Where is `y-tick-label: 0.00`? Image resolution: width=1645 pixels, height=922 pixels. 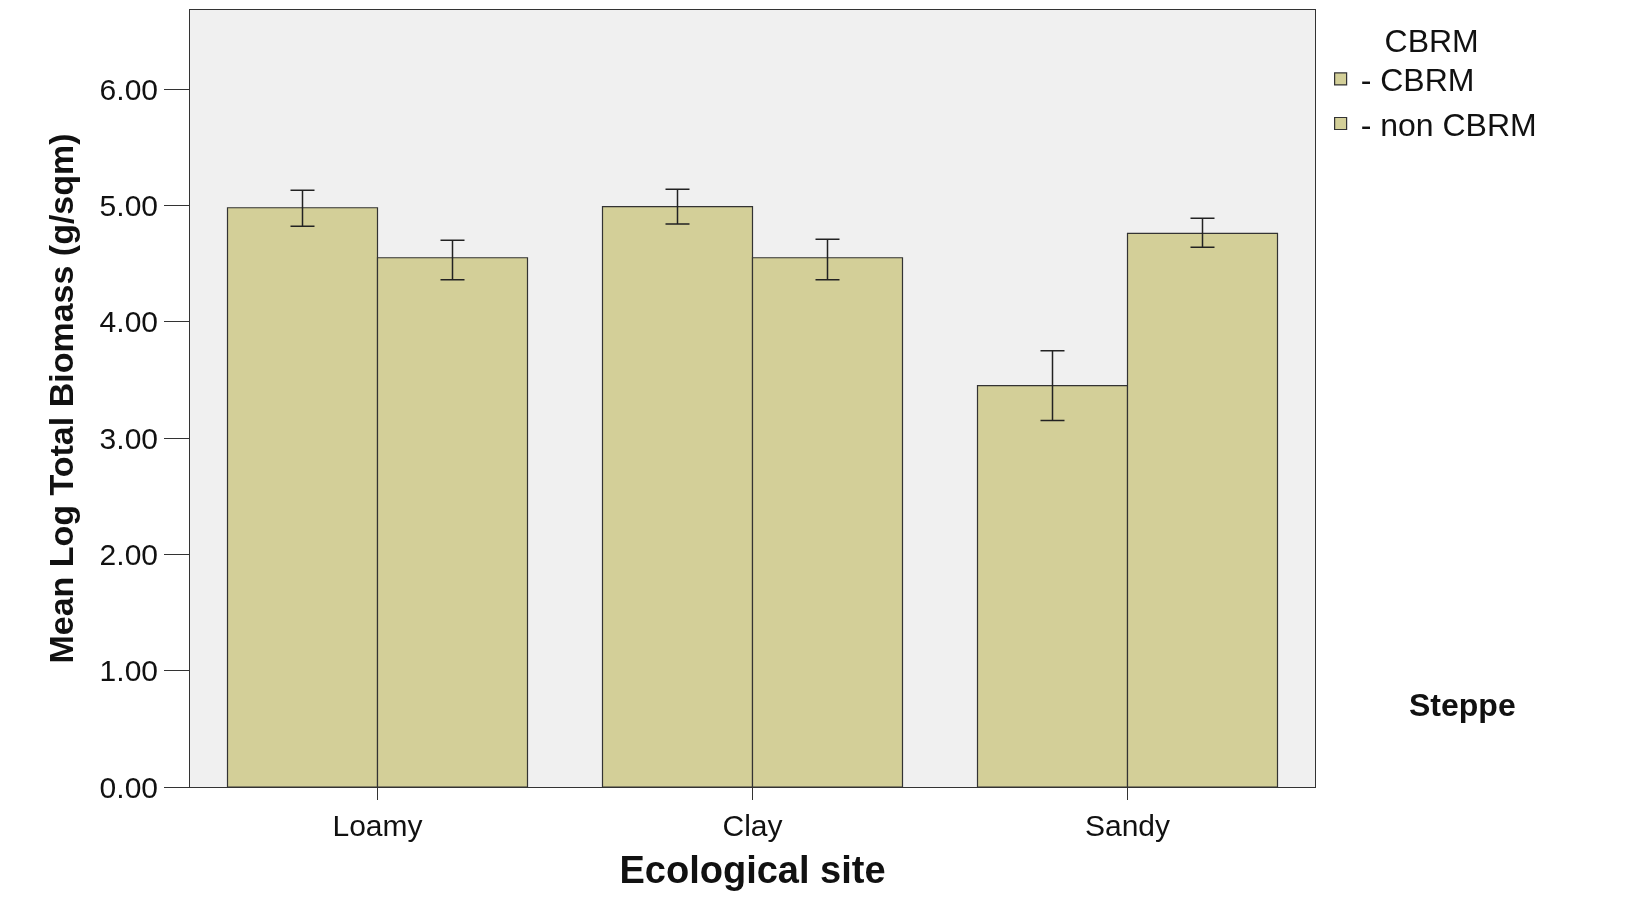
y-tick-label: 0.00 is located at coordinates (128, 787).